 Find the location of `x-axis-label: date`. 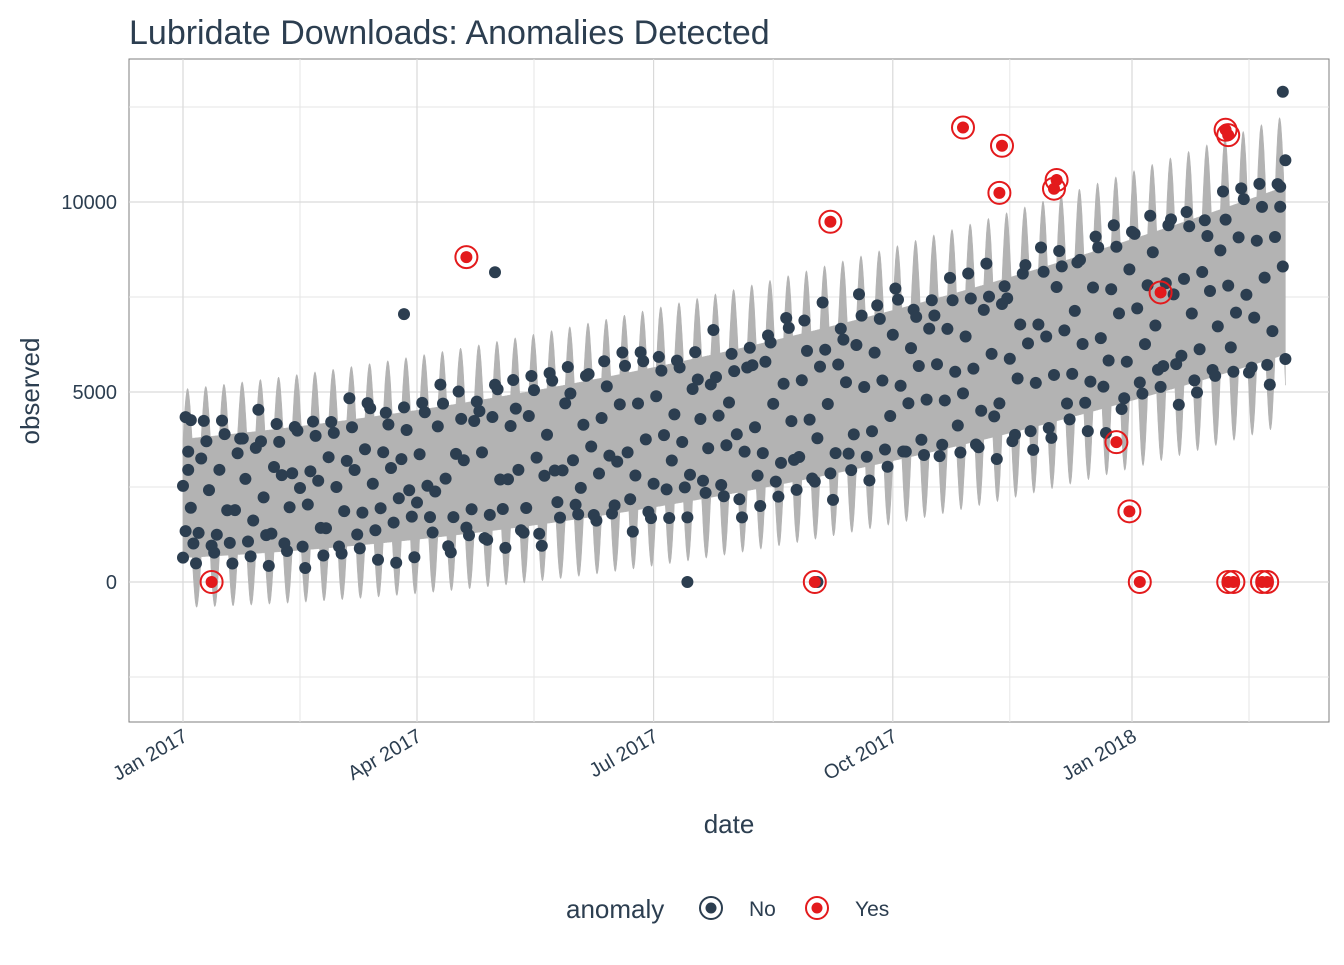

x-axis-label: date is located at coordinates (729, 824).